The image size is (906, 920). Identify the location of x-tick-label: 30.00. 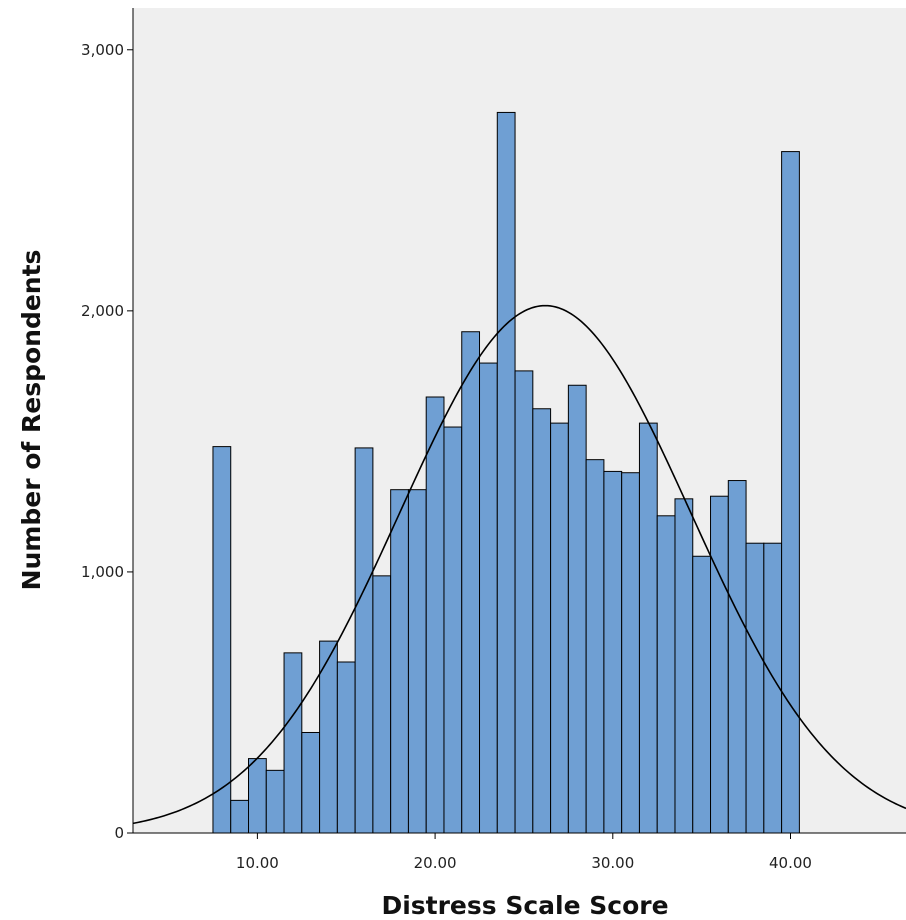
(612, 863).